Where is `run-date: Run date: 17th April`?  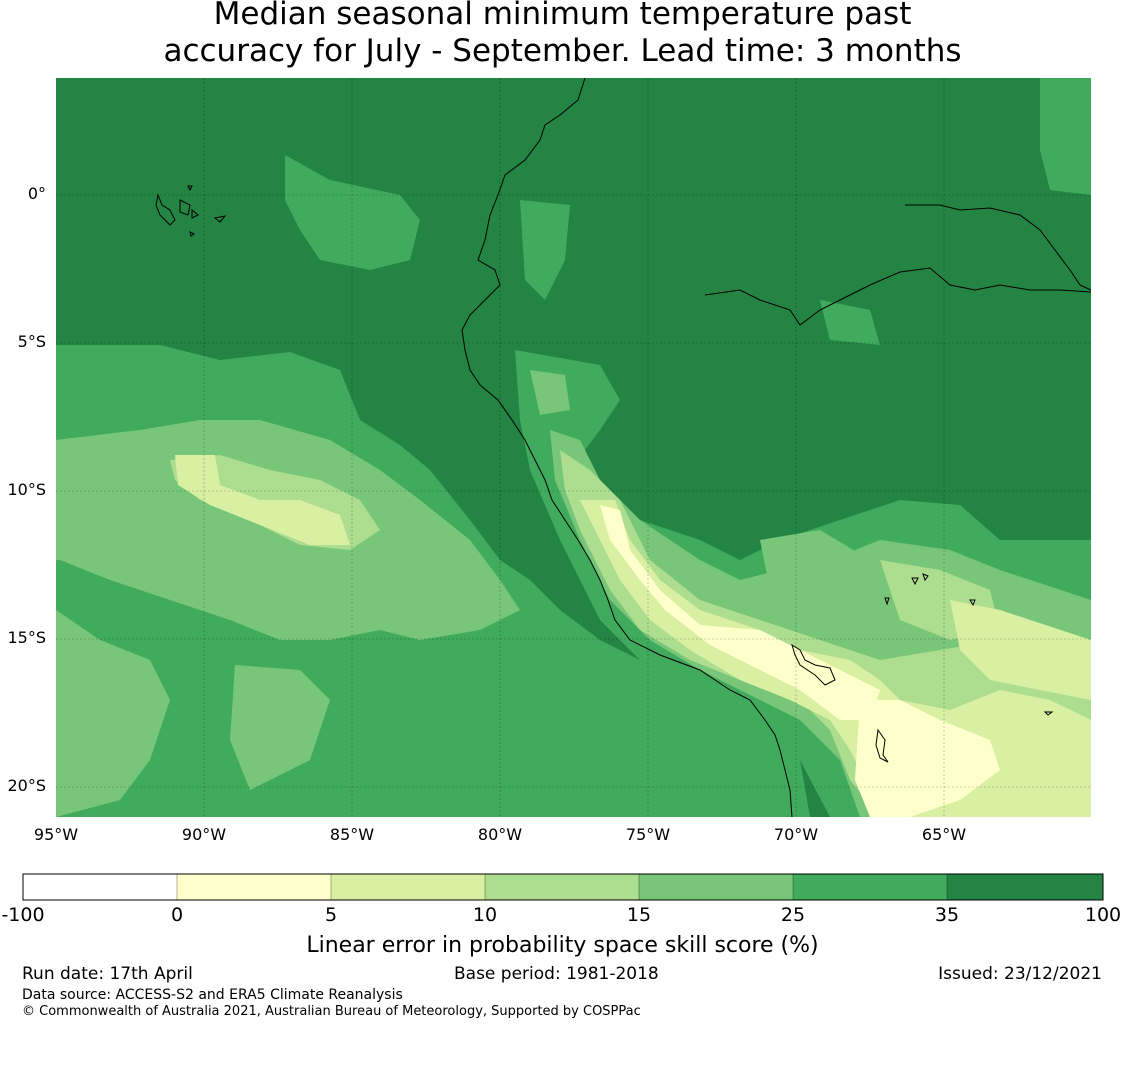 run-date: Run date: 17th April is located at coordinates (107, 974).